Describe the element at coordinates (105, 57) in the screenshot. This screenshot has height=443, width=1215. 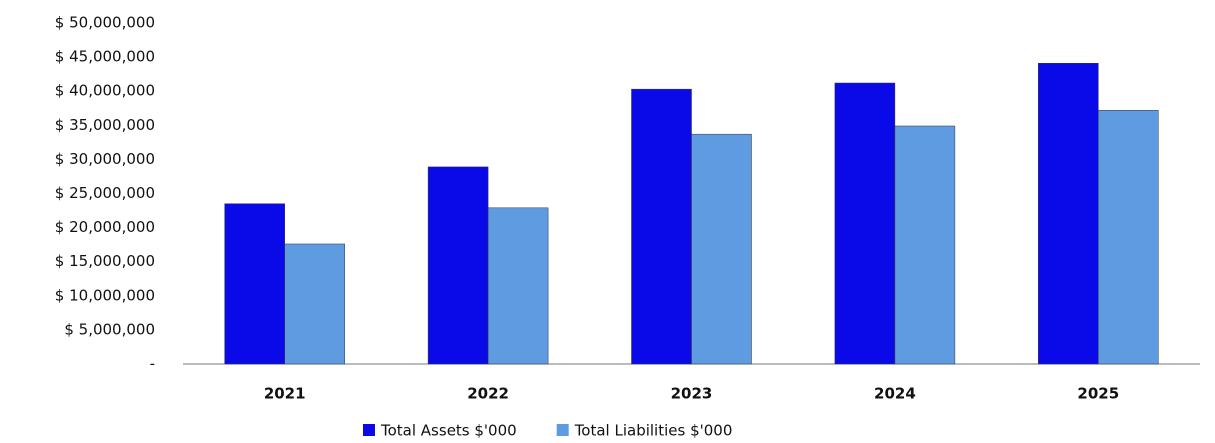
I see `y-tick-label: $ 45,000,000` at that location.